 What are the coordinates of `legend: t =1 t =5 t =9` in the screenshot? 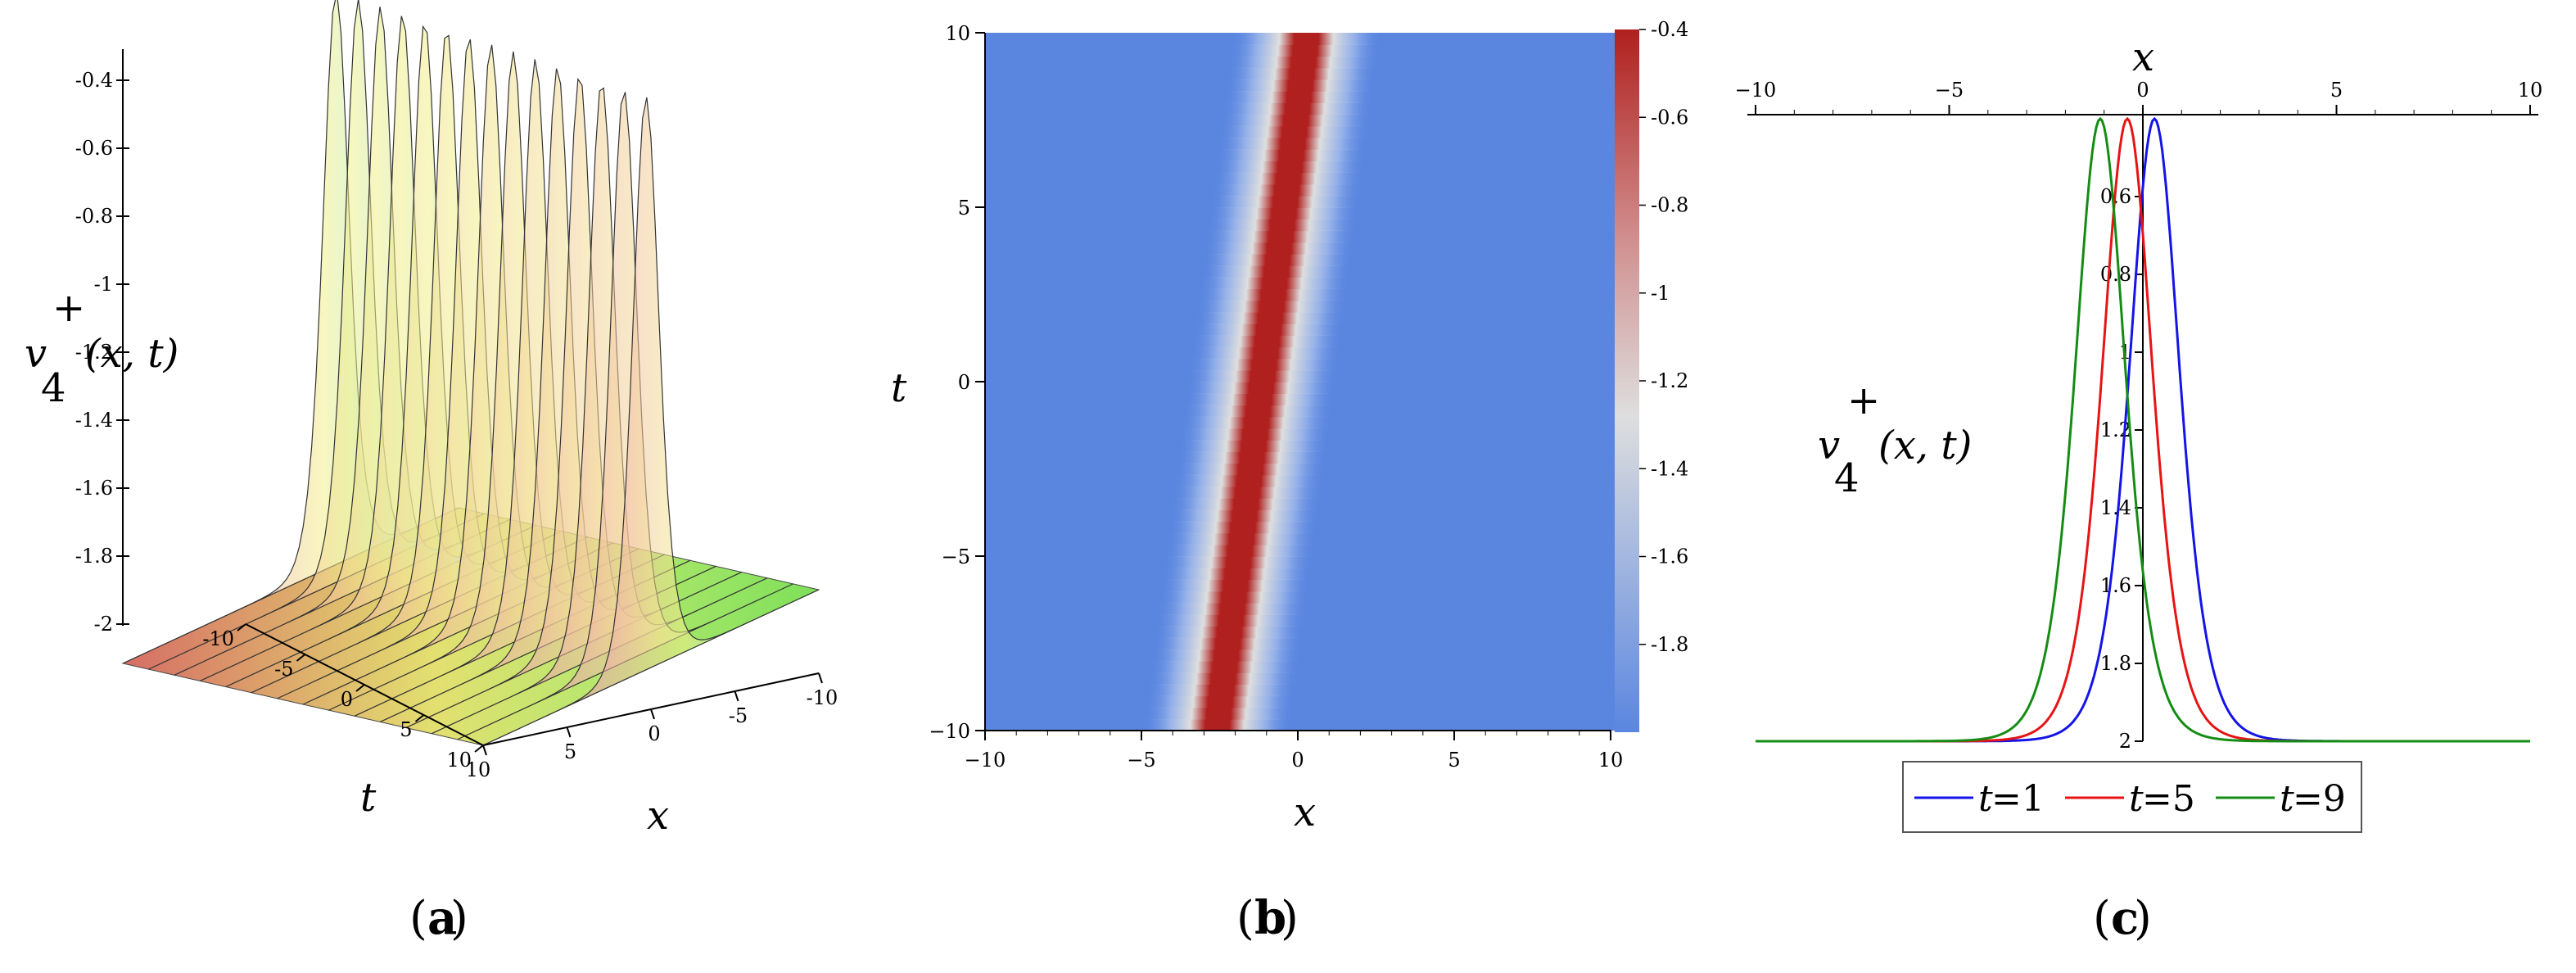 It's located at (2132, 797).